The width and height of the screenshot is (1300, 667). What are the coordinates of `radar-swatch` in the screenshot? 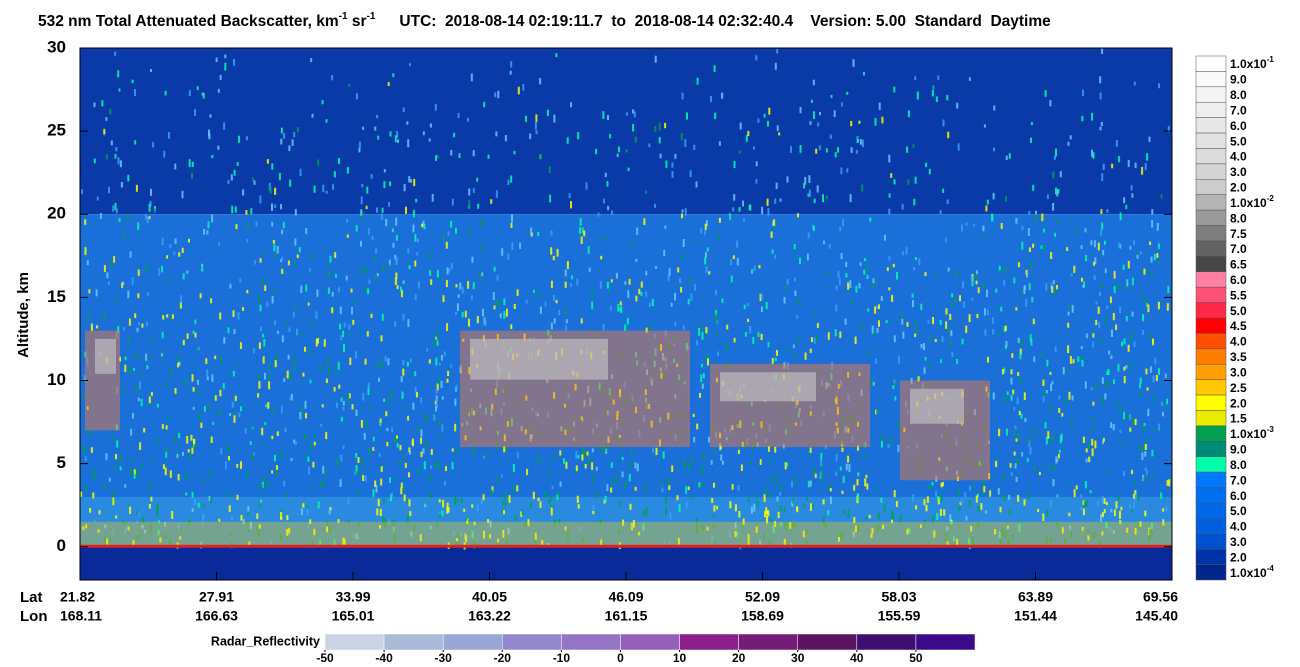 It's located at (945, 642).